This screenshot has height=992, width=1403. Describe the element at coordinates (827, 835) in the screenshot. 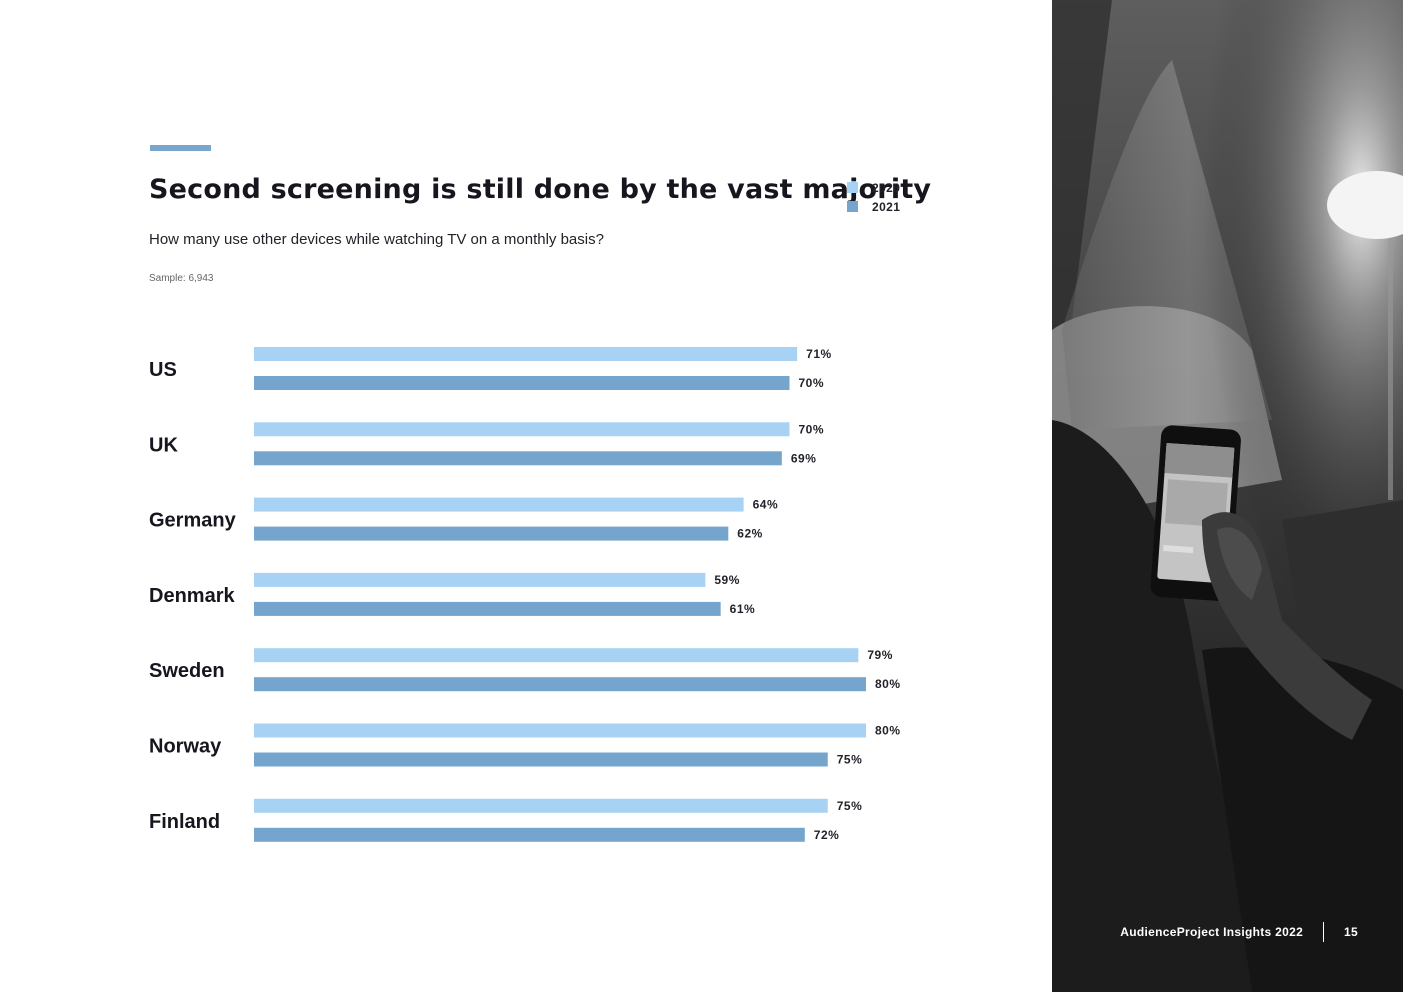

I see `data-label: 72%` at that location.